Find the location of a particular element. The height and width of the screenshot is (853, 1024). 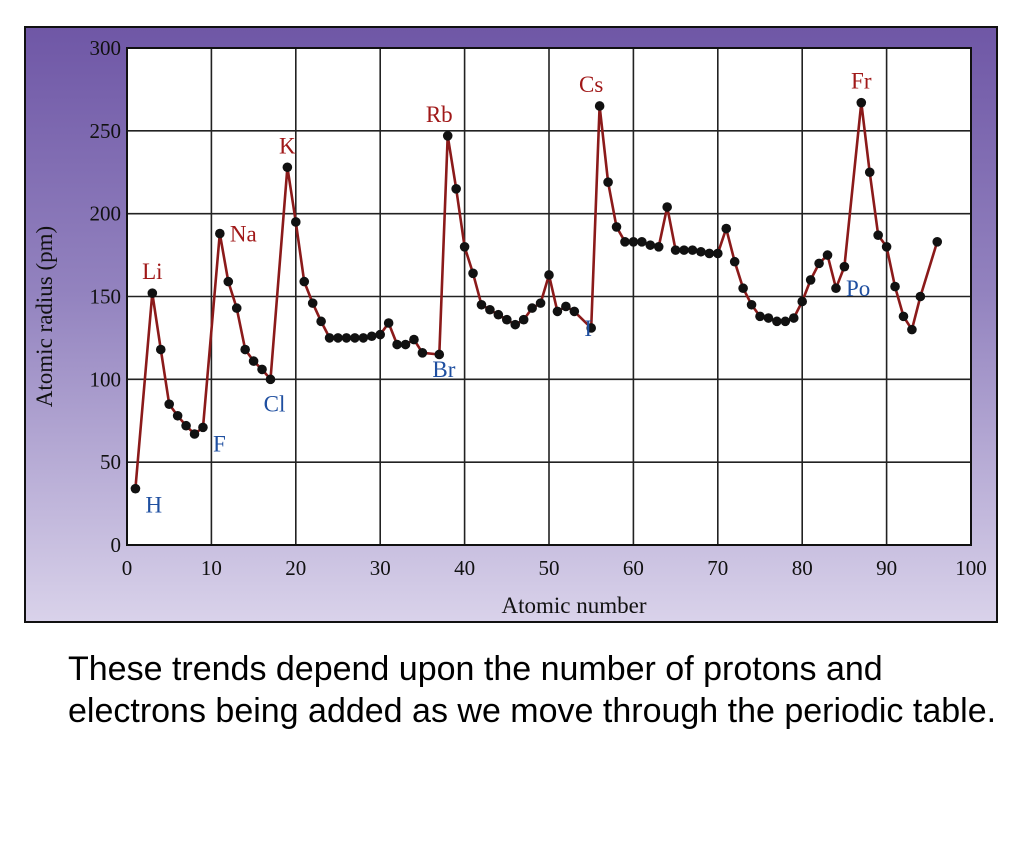

x-tick-label: 30 is located at coordinates (380, 568).